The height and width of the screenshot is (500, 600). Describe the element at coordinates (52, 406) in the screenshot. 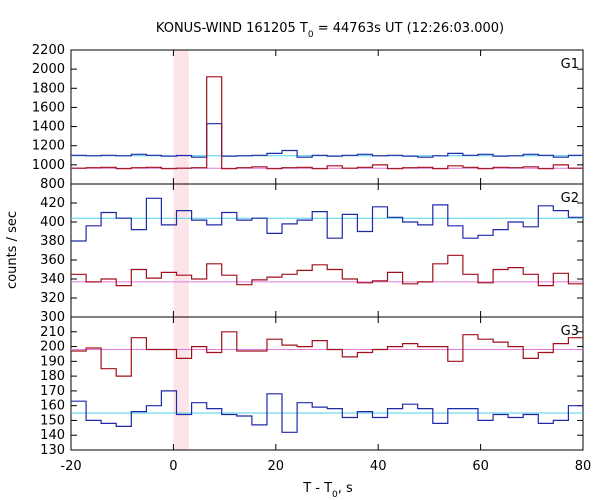

I see `y-tick-label: 160` at that location.